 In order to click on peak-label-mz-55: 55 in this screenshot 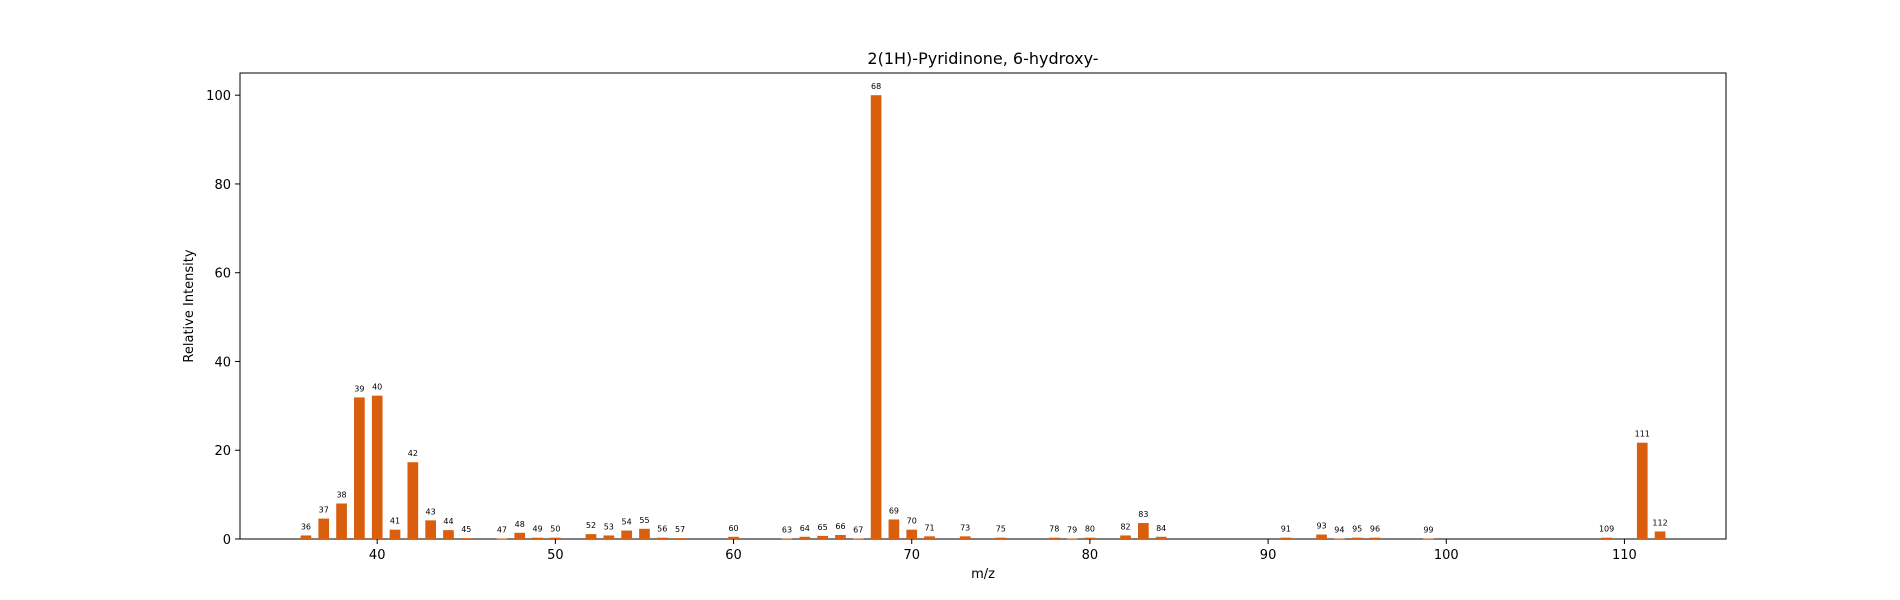, I will do `click(644, 520)`.